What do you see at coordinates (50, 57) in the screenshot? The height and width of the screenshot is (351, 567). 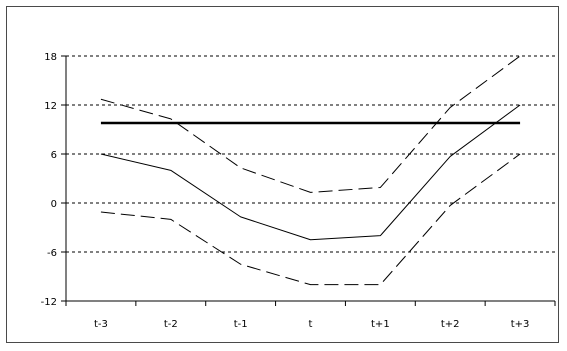 I see `y-tick-label: 18` at bounding box center [50, 57].